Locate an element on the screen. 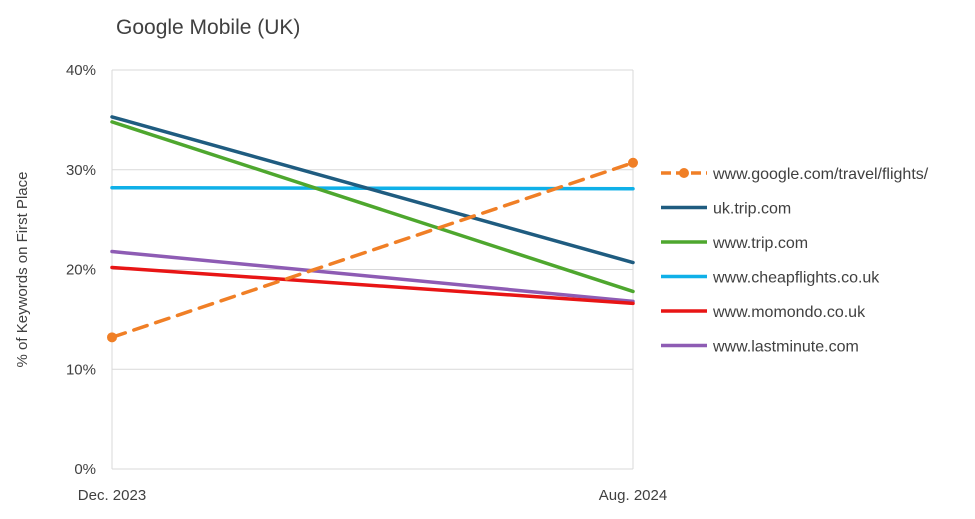 The height and width of the screenshot is (519, 975). y-tick-label: 30% is located at coordinates (81, 170).